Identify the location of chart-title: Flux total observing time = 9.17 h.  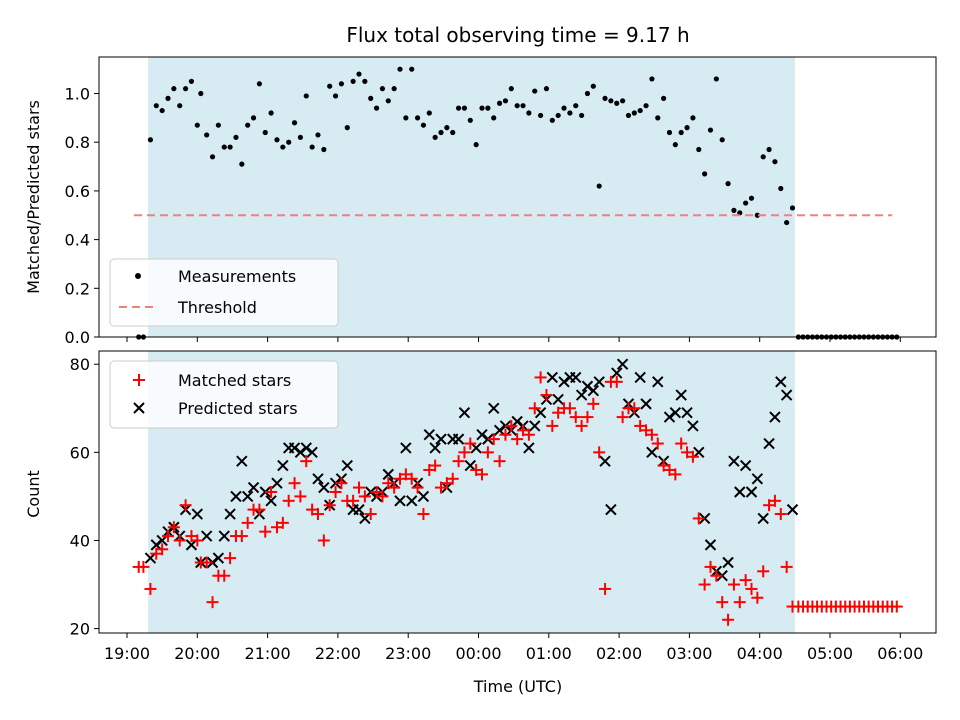
(517, 35).